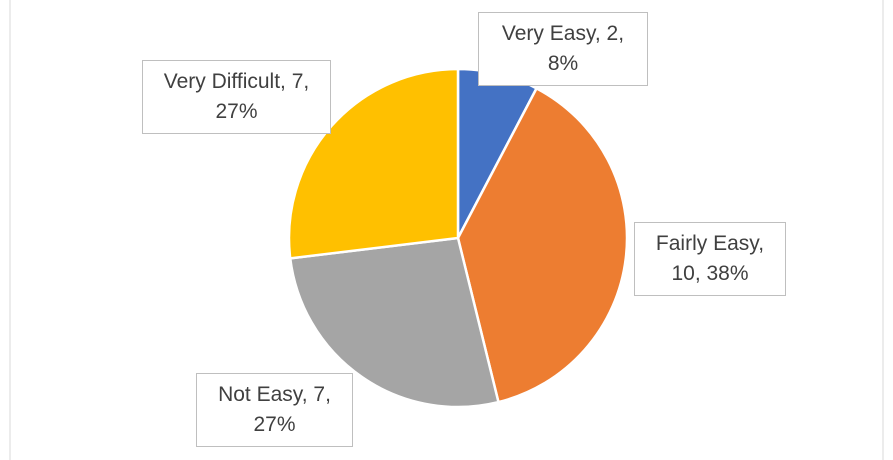 This screenshot has width=893, height=460. I want to click on data-label: Very Easy, 2, 8%, so click(563, 49).